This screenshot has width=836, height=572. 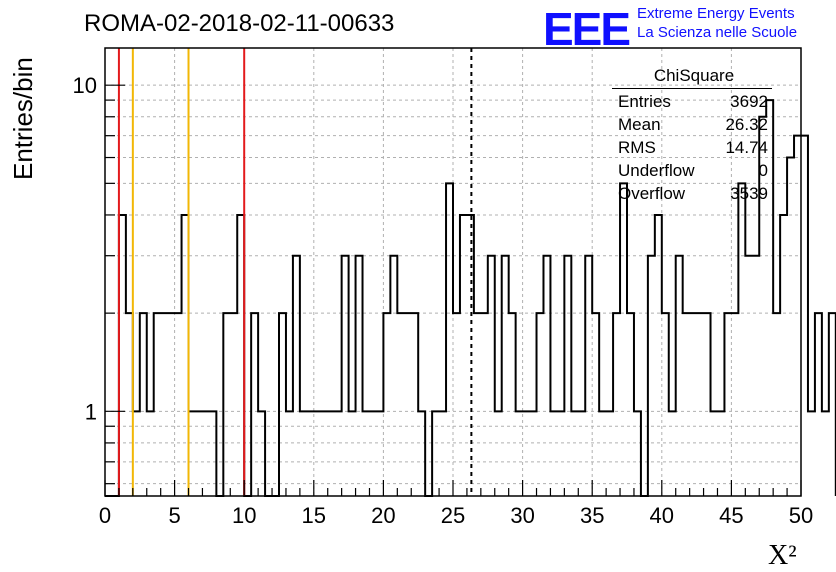 What do you see at coordinates (692, 126) in the screenshot?
I see `stats-row-mean: Mean 26.32` at bounding box center [692, 126].